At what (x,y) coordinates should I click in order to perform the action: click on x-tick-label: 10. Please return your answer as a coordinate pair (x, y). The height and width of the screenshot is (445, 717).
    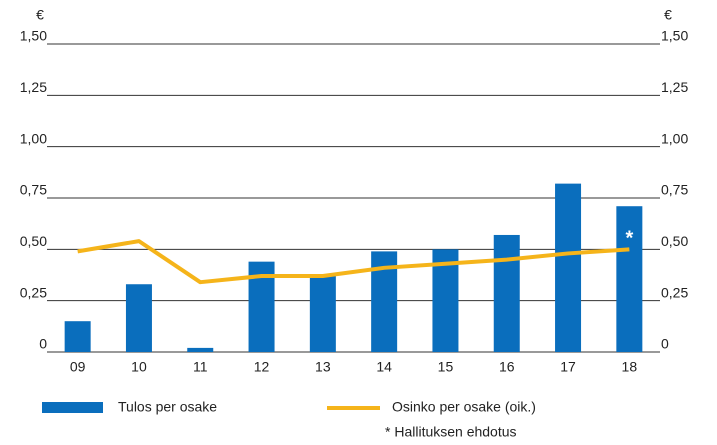
    Looking at the image, I should click on (139, 367).